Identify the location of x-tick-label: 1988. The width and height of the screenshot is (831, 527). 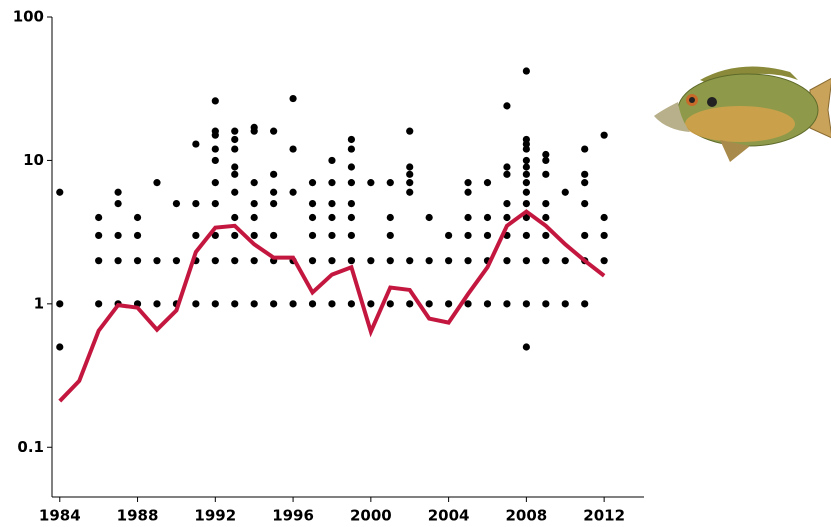
(138, 516).